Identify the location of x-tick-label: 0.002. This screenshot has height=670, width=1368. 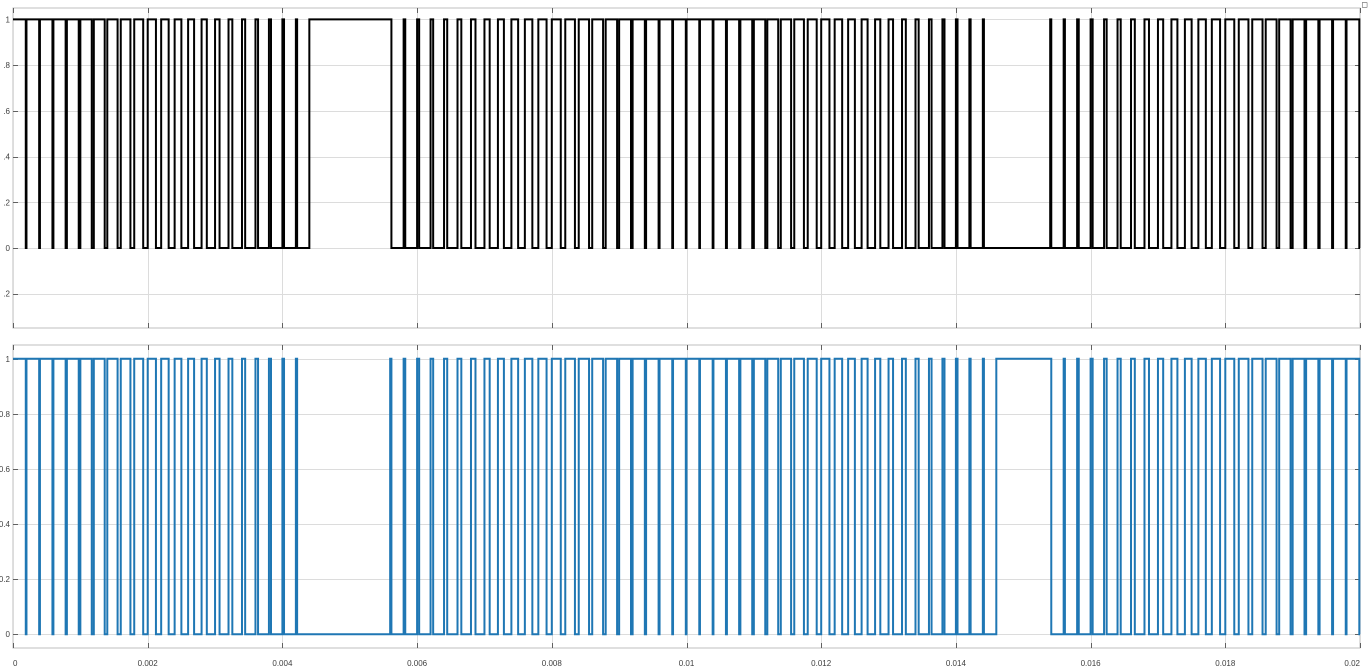
(148, 663).